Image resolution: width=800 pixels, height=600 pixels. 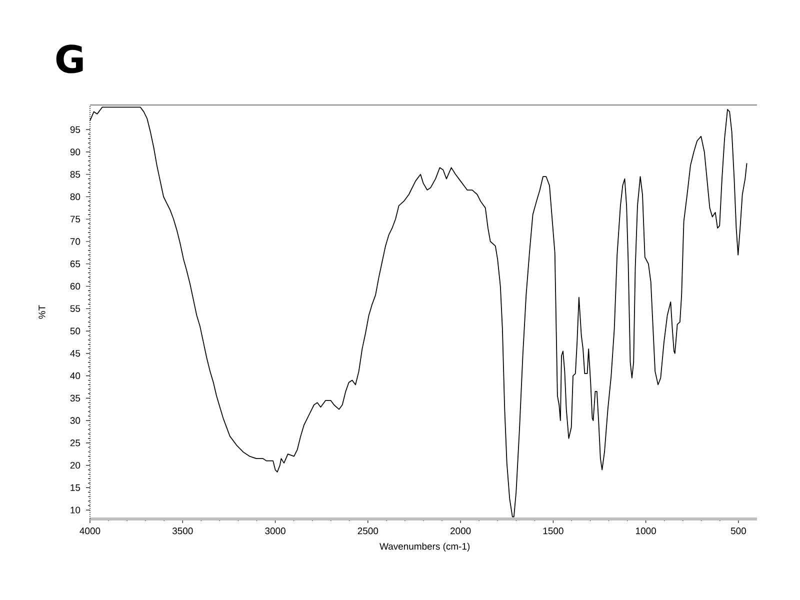 What do you see at coordinates (75, 376) in the screenshot?
I see `y-tick-label: 40` at bounding box center [75, 376].